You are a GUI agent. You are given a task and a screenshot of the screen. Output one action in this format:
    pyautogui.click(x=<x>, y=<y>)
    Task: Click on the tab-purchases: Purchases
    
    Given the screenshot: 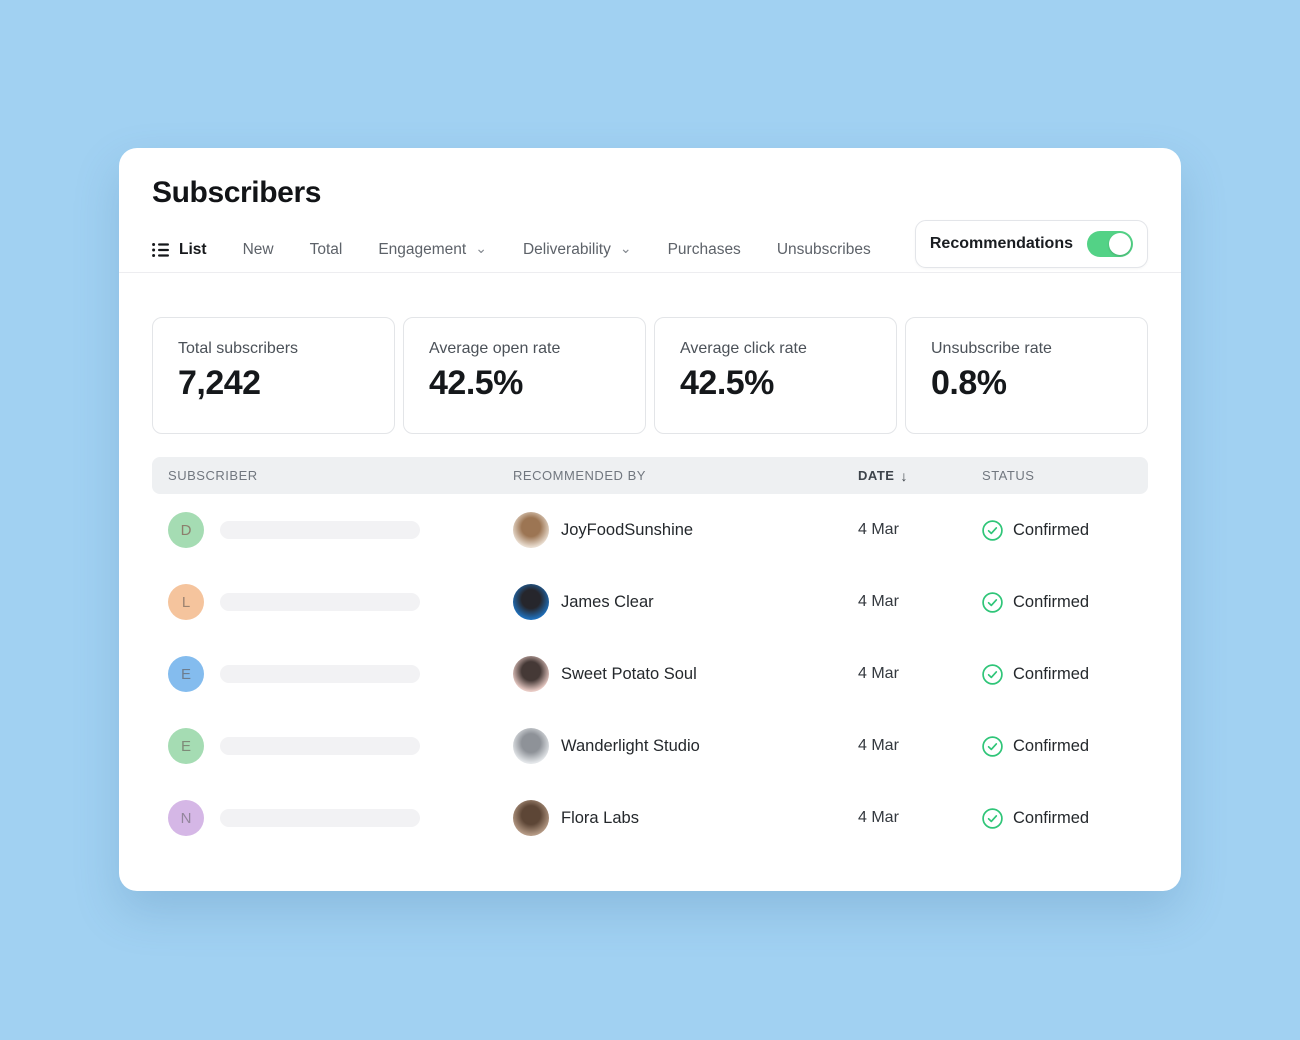 What is the action you would take?
    pyautogui.click(x=704, y=250)
    